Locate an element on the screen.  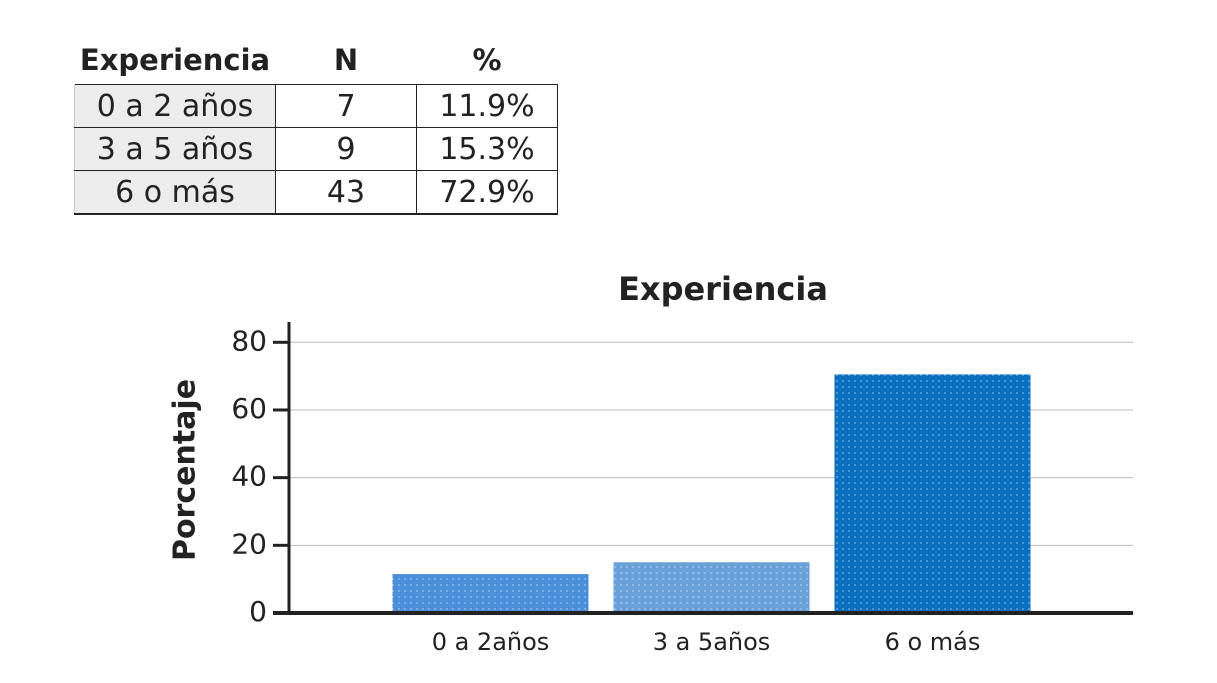
y-axis-label: Porcentaje is located at coordinates (185, 470).